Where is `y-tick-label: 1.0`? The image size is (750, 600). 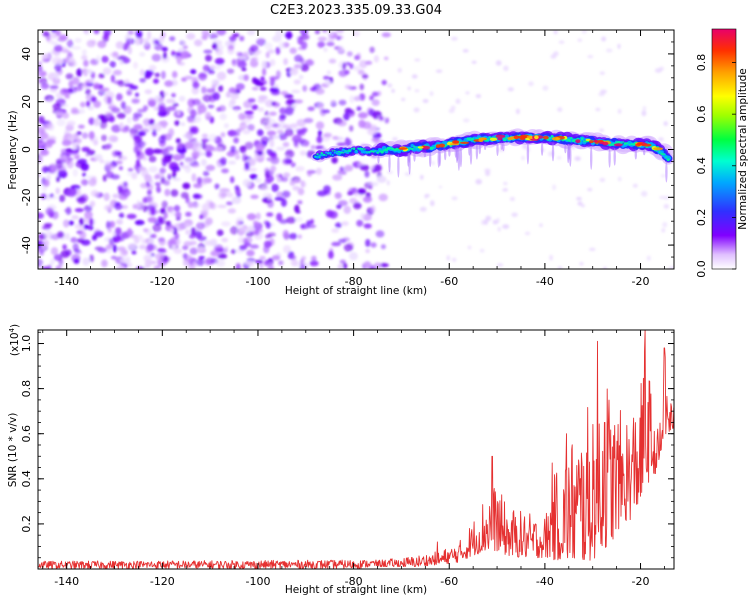 y-tick-label: 1.0 is located at coordinates (26, 344).